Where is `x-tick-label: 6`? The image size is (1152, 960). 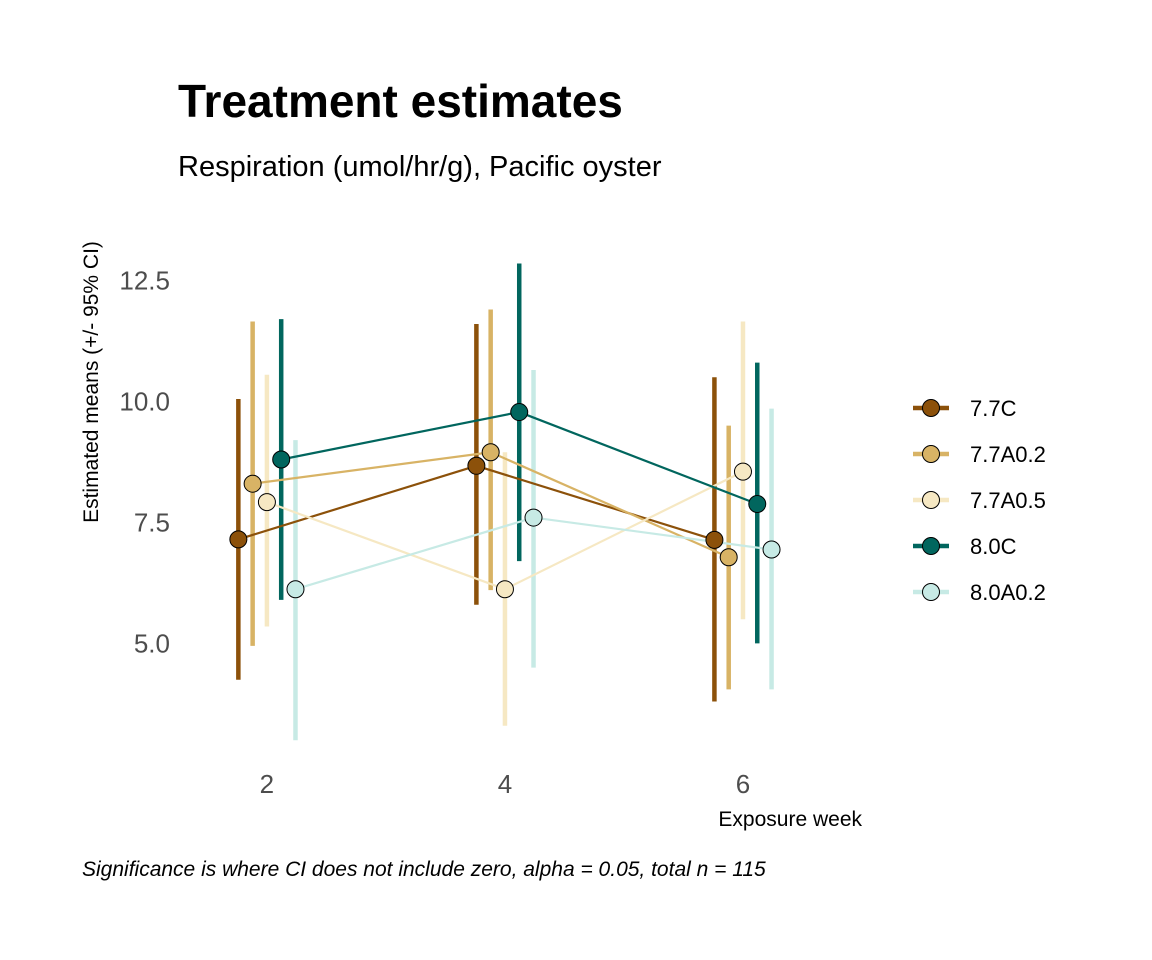
x-tick-label: 6 is located at coordinates (743, 784).